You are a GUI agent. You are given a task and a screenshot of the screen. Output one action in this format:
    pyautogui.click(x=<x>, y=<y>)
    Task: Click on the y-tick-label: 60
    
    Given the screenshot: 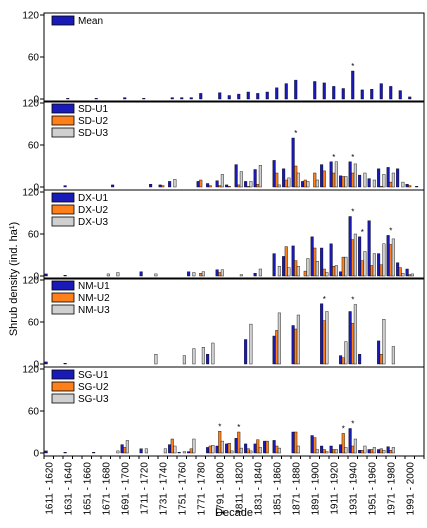 What is the action you would take?
    pyautogui.click(x=34, y=412)
    